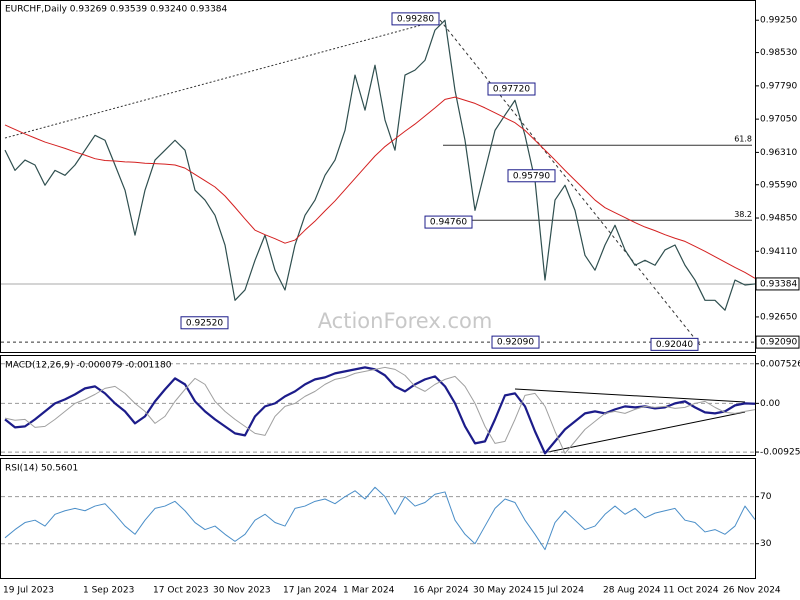  Describe the element at coordinates (752, 591) in the screenshot. I see `x-tick-label: 26 Nov 2024` at that location.